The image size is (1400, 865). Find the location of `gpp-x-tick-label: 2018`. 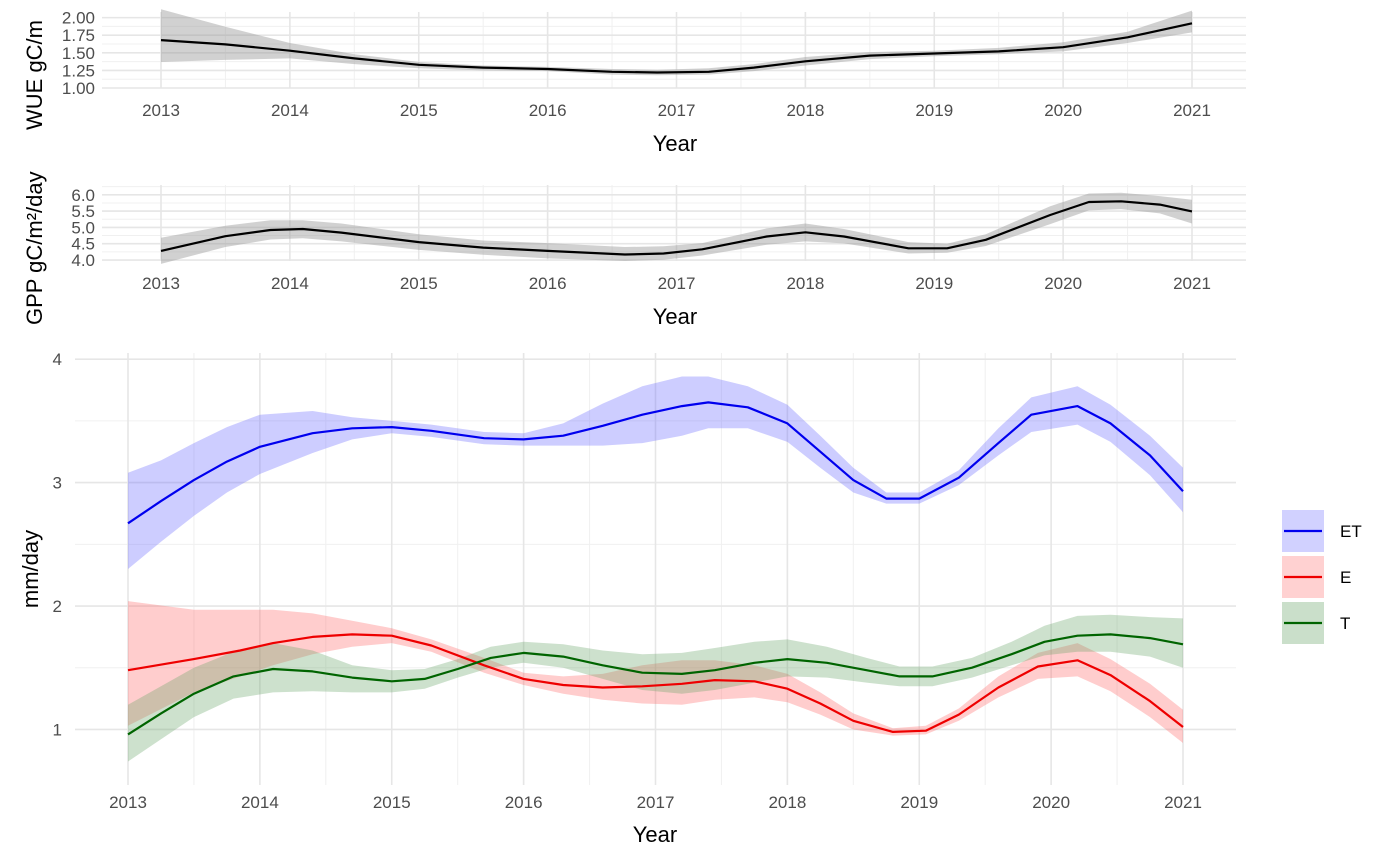

gpp-x-tick-label: 2018 is located at coordinates (805, 283).